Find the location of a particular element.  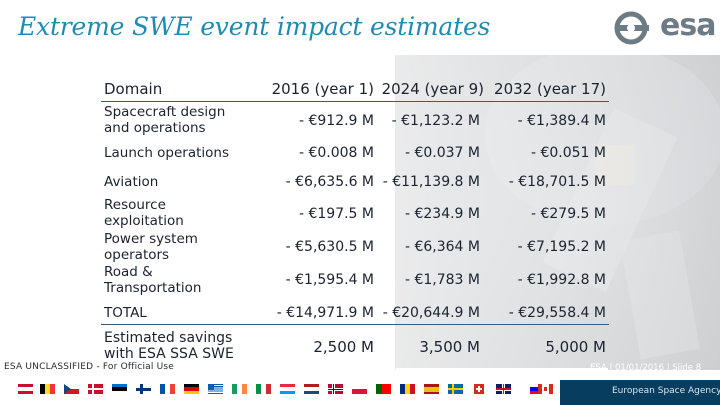

row-aviation-2032: - €18,701.5 M is located at coordinates (557, 182).